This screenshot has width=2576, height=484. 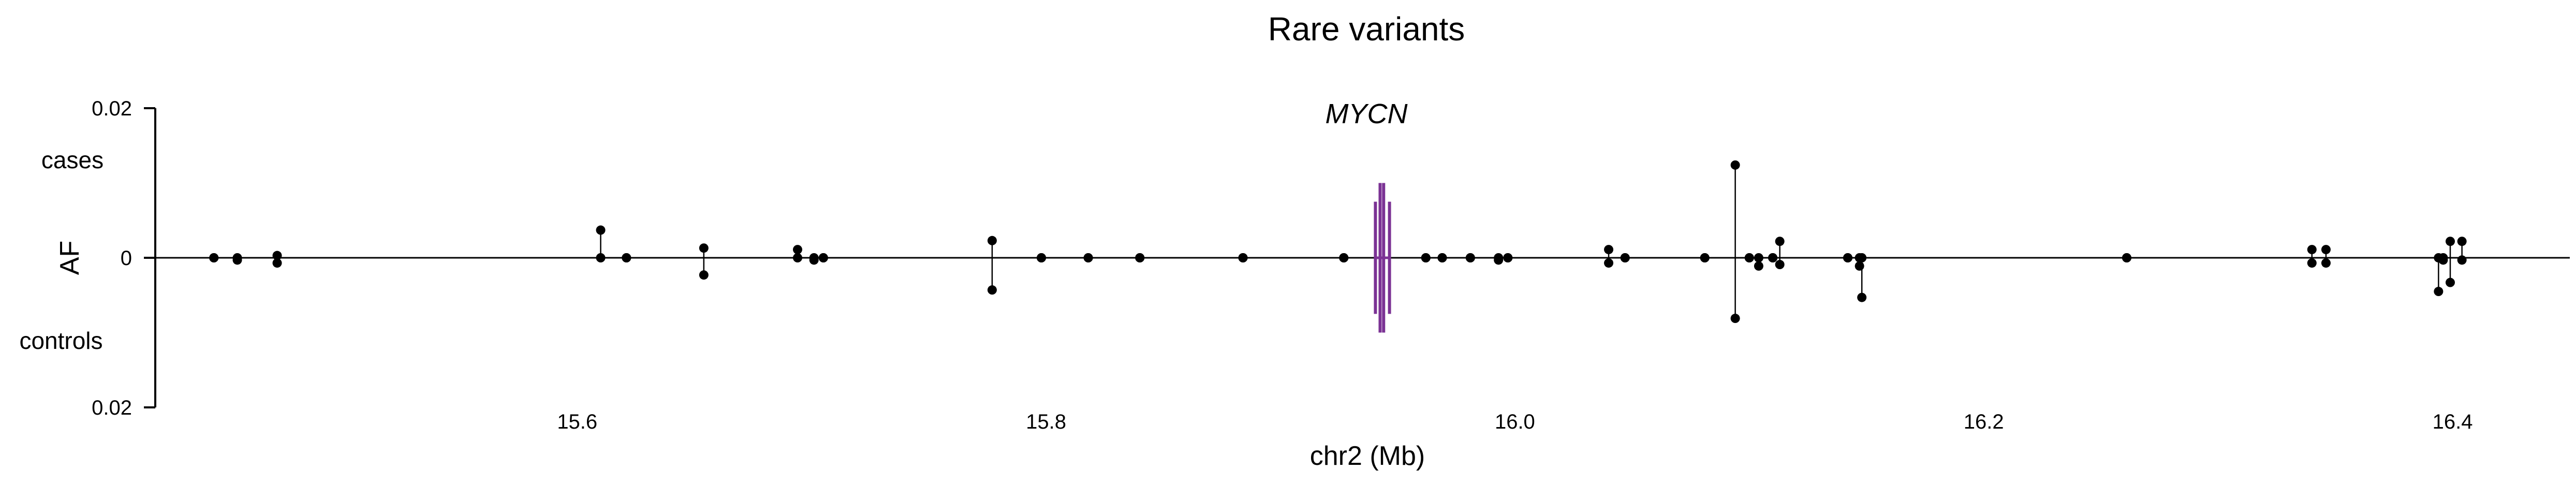 I want to click on x-axis-label: chr2 (Mb), so click(x=1368, y=456).